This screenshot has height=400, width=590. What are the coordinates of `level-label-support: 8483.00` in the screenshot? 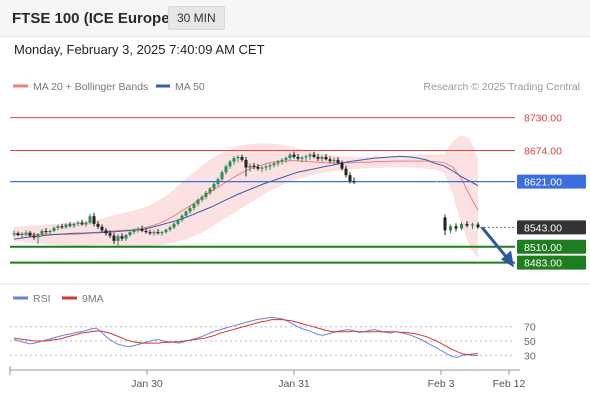 It's located at (543, 264).